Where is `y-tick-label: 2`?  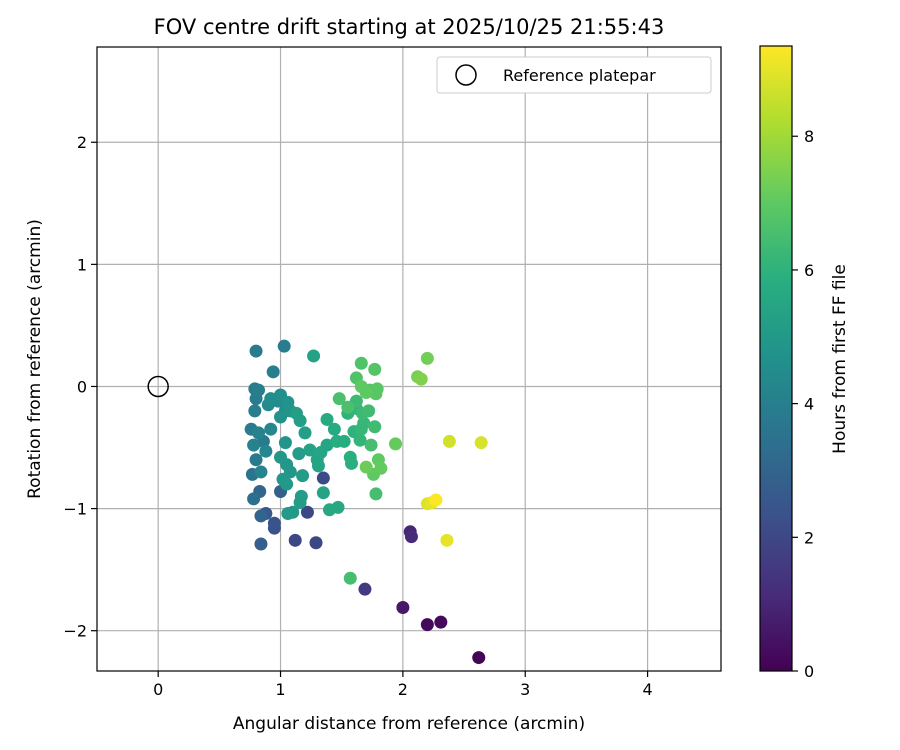
y-tick-label: 2 is located at coordinates (82, 142).